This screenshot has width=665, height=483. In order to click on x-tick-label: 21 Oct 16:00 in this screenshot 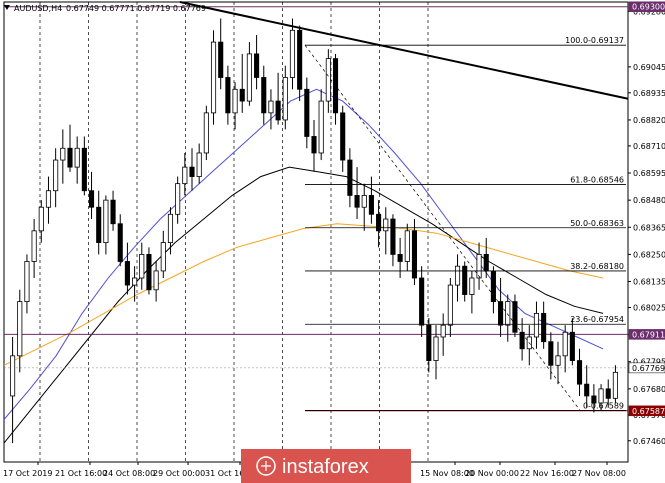, I will do `click(81, 473)`.